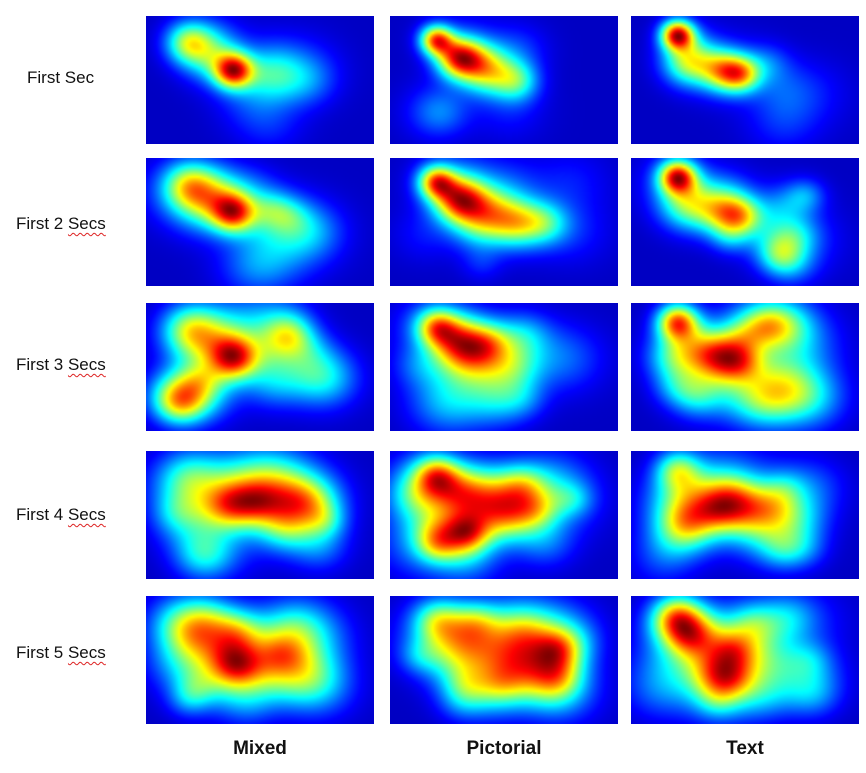  I want to click on row-label: First 3 Secs, so click(61, 364).